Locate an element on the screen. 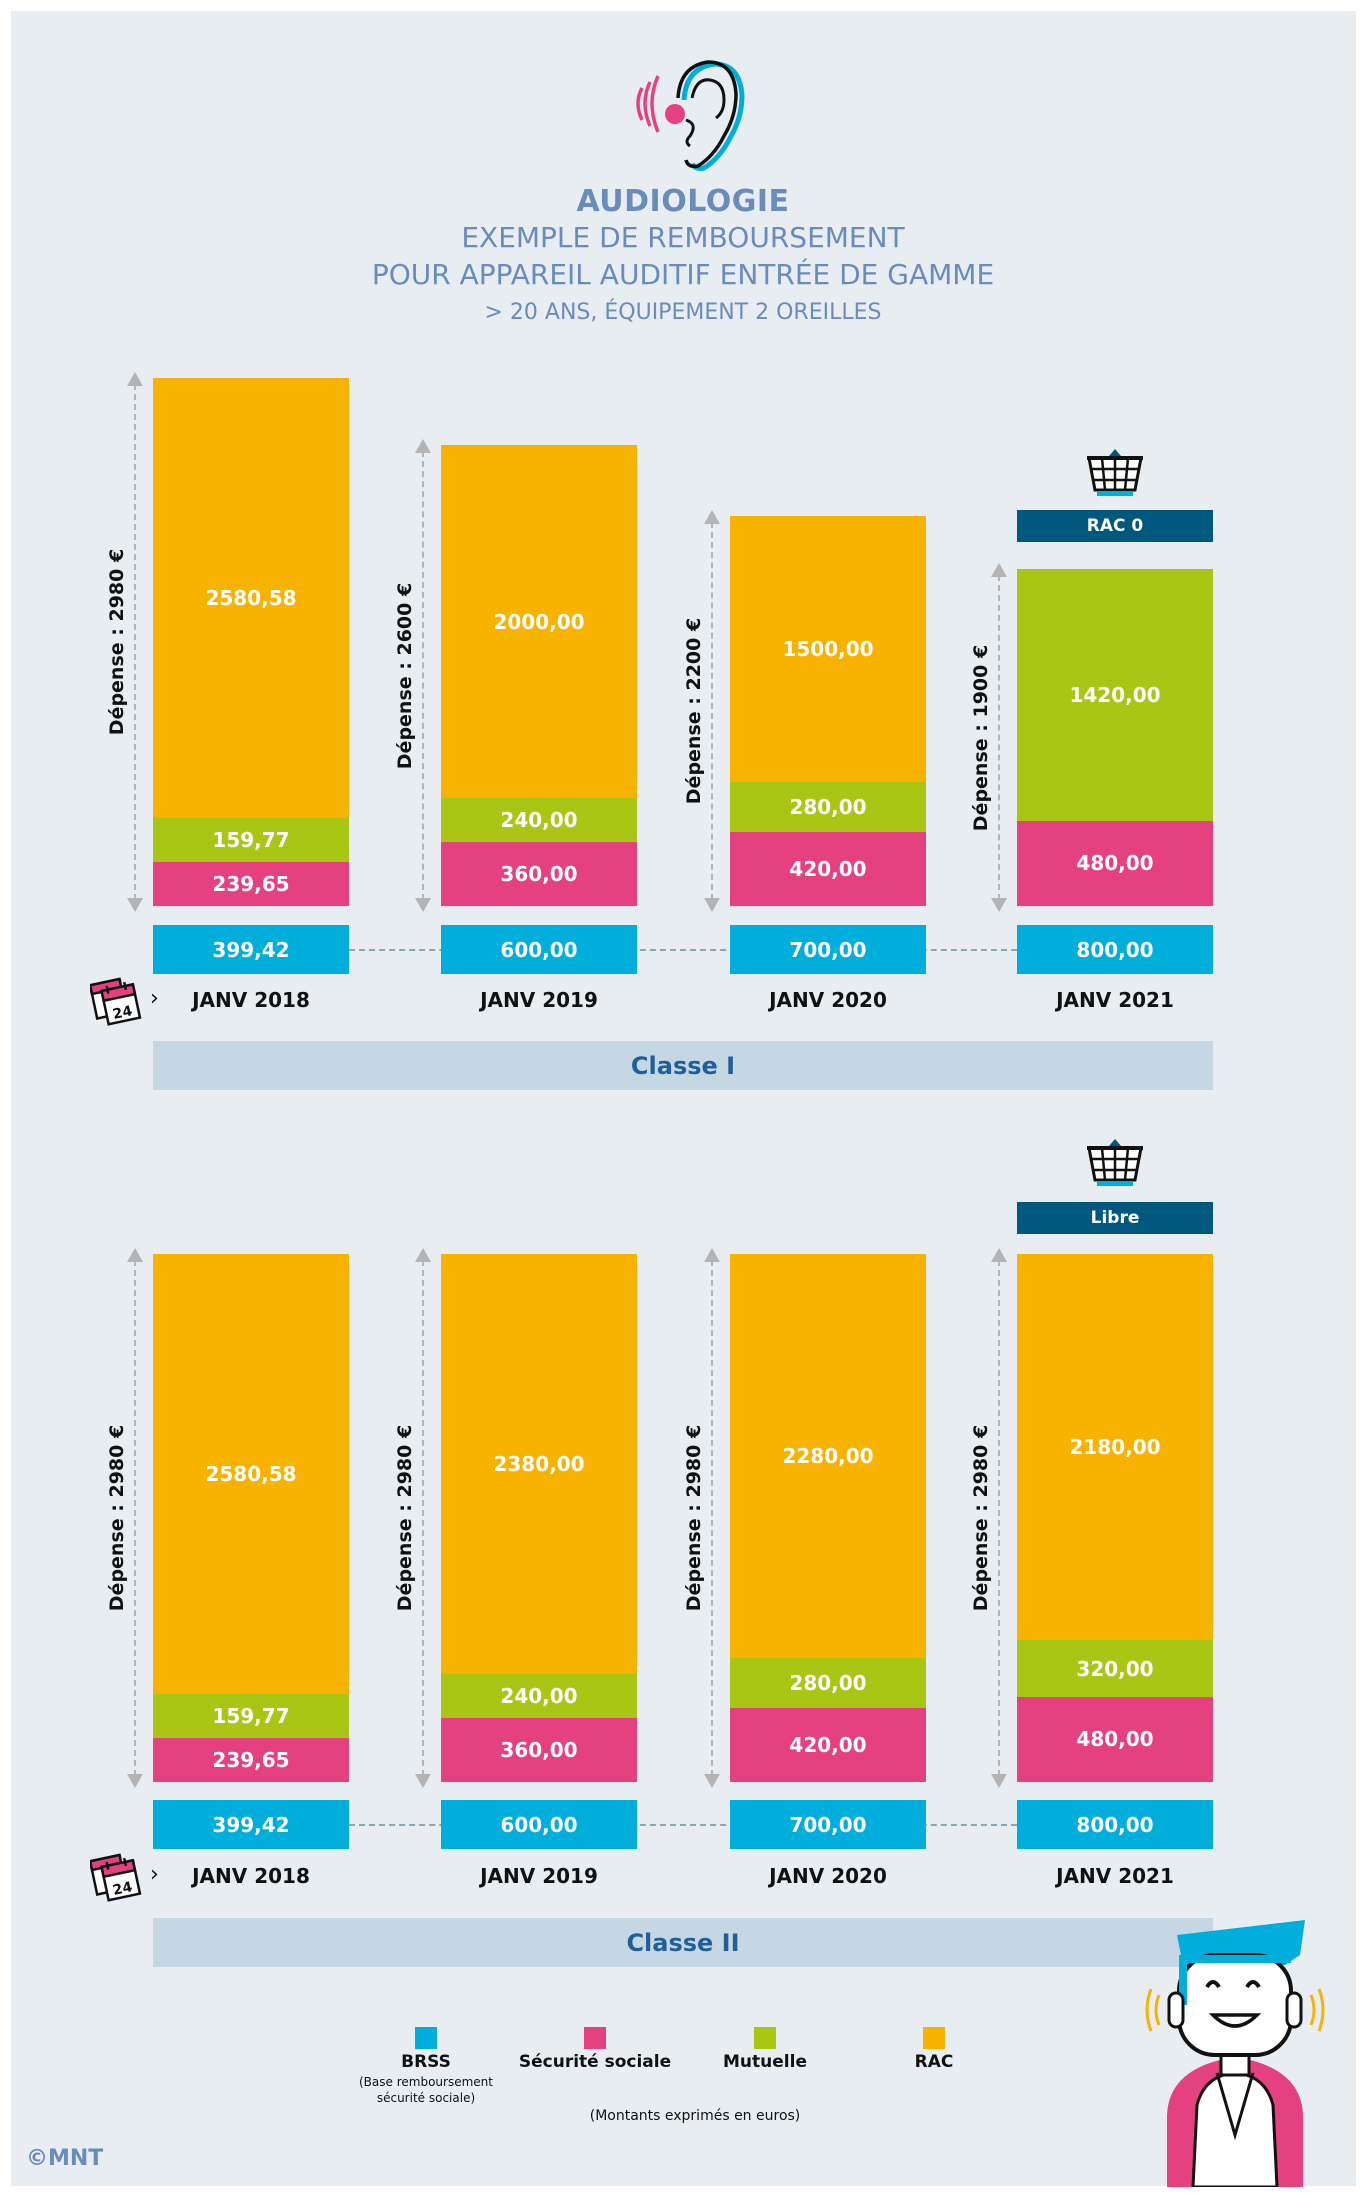  stacked-bar: 360,00 240,00 2000,00 is located at coordinates (539, 675).